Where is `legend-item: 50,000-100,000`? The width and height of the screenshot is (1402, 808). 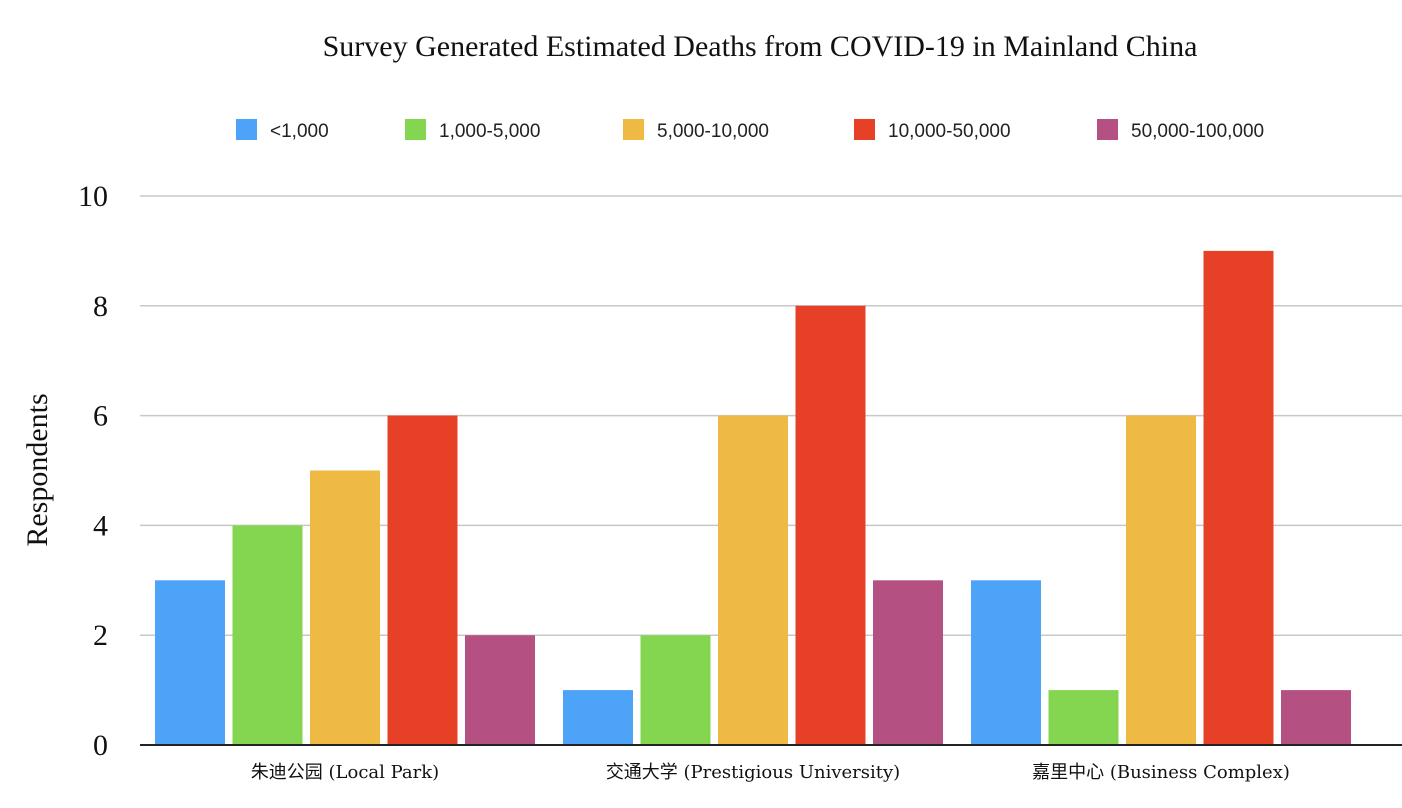
legend-item: 50,000-100,000 is located at coordinates (1180, 130).